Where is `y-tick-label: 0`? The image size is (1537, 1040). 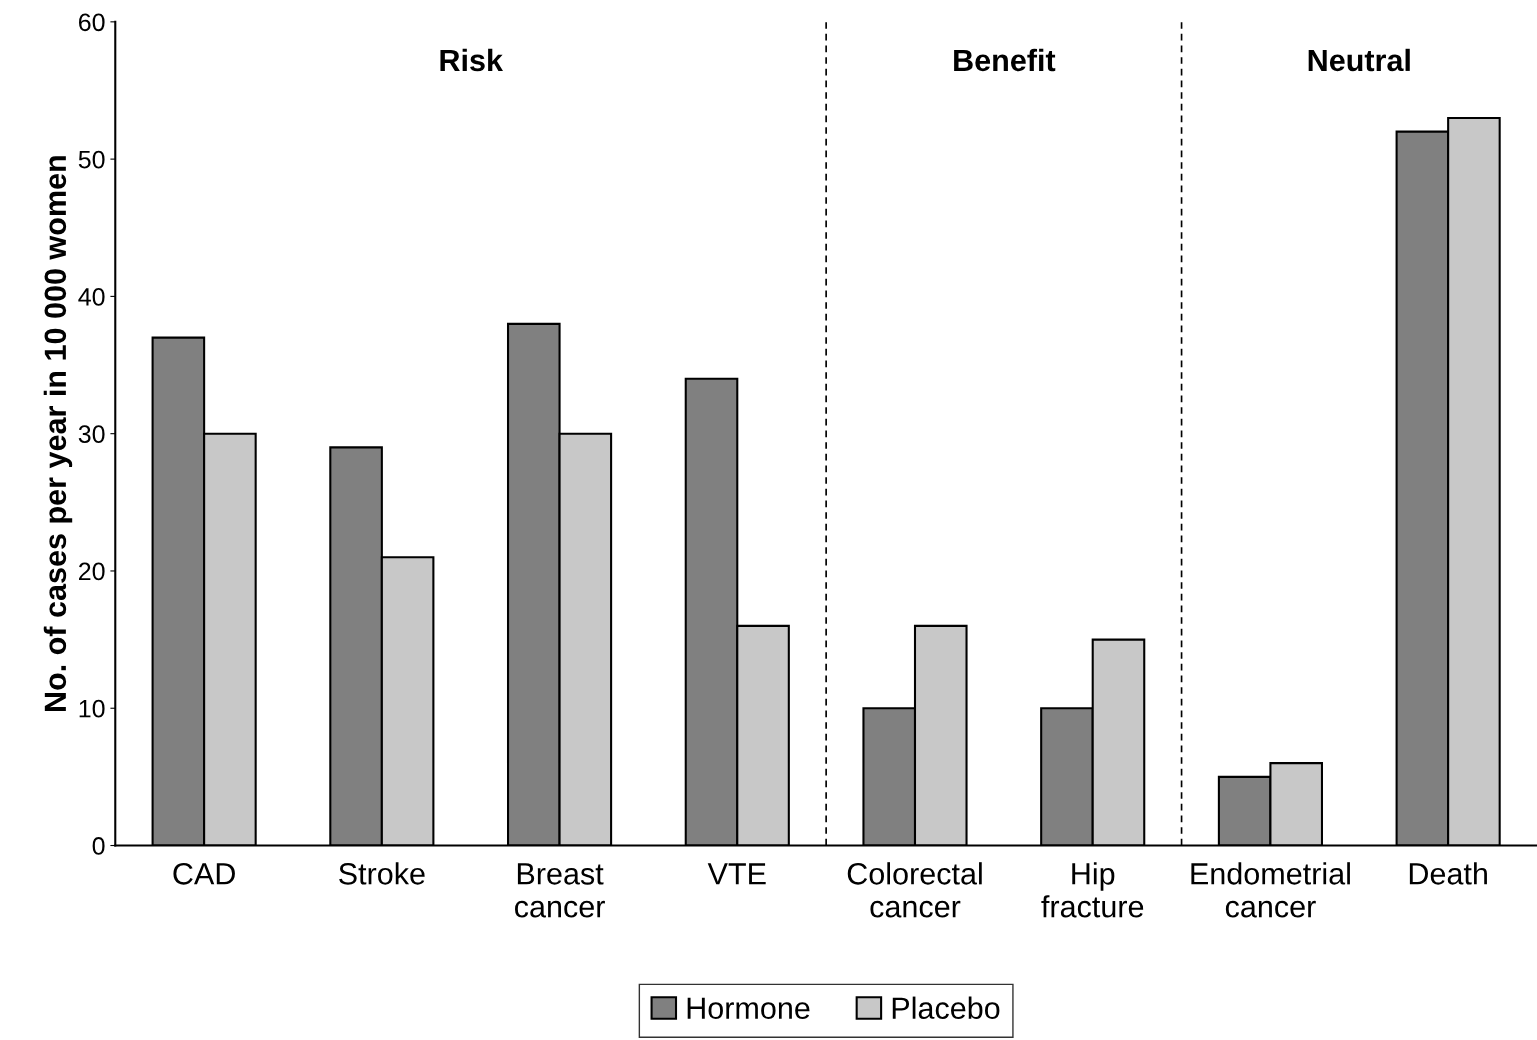 y-tick-label: 0 is located at coordinates (98, 846).